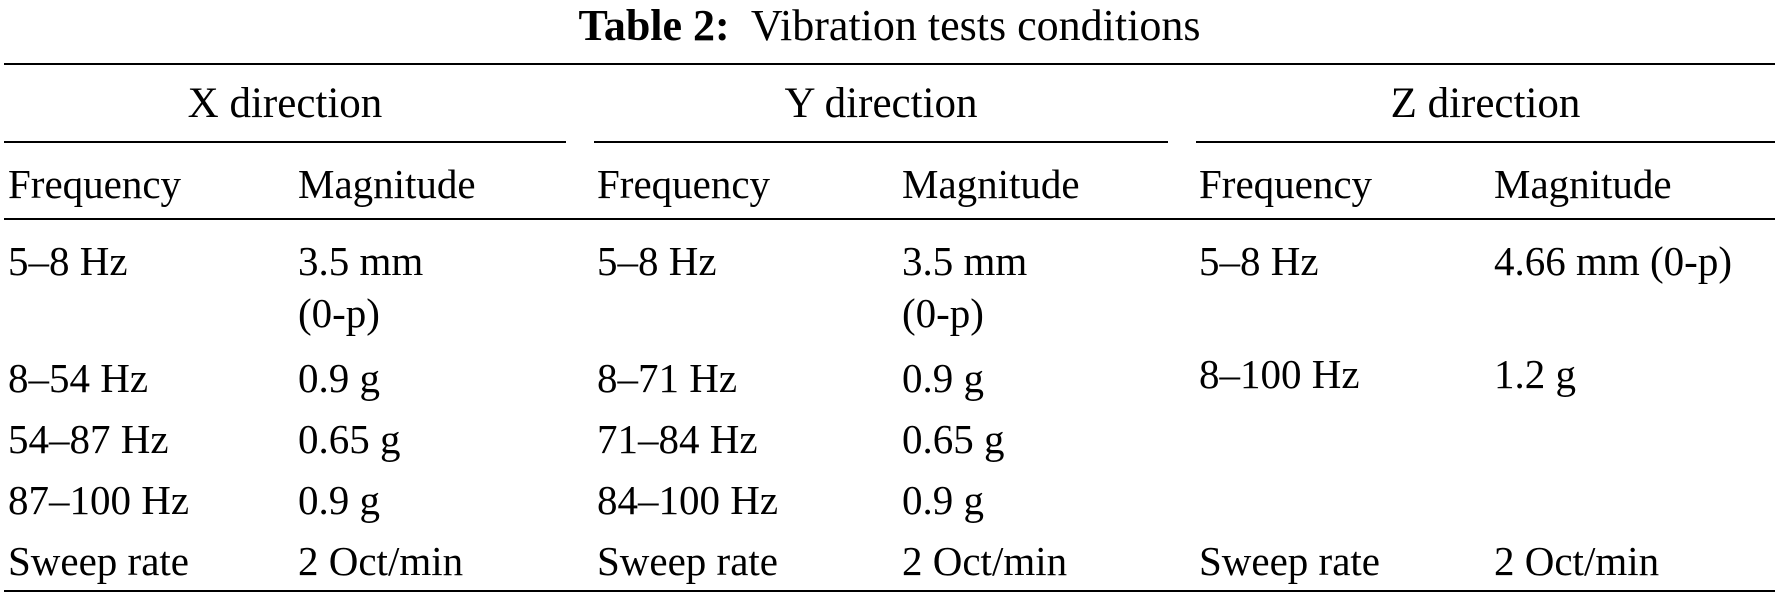 This screenshot has height=600, width=1779. Describe the element at coordinates (985, 561) in the screenshot. I see `y-row-5-magnitude: 2 Oct/min` at that location.